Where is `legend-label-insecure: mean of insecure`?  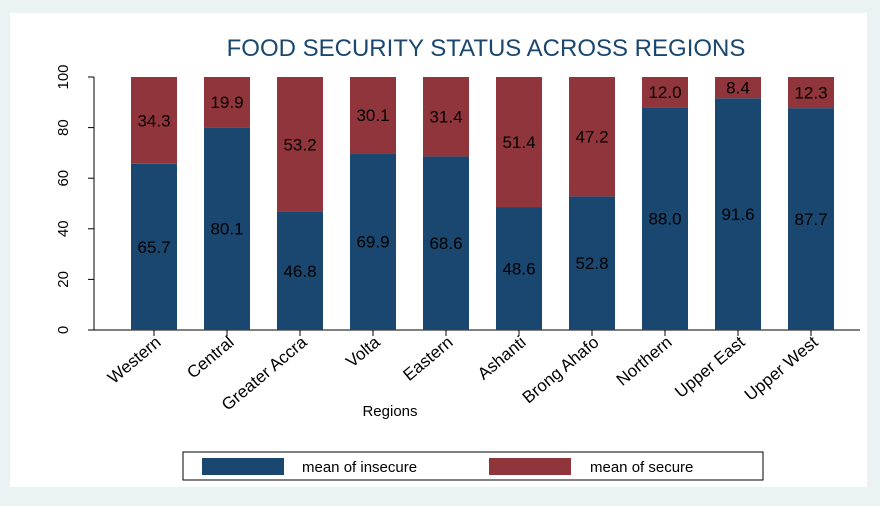
legend-label-insecure: mean of insecure is located at coordinates (359, 467).